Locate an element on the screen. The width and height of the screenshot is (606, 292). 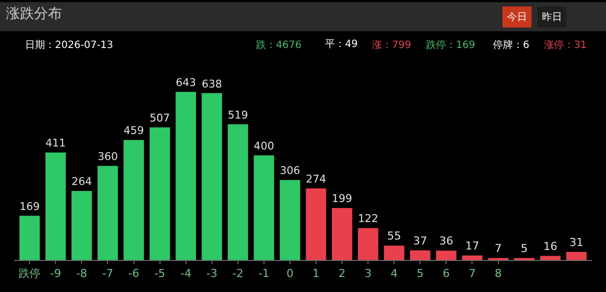
data-label: 638 is located at coordinates (212, 83).